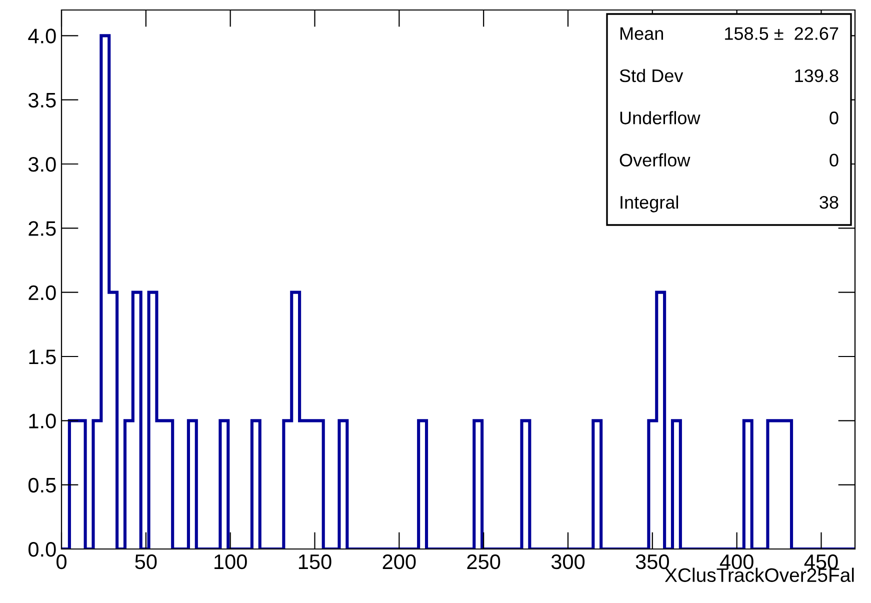  I want to click on x-tick-label: 100, so click(230, 562).